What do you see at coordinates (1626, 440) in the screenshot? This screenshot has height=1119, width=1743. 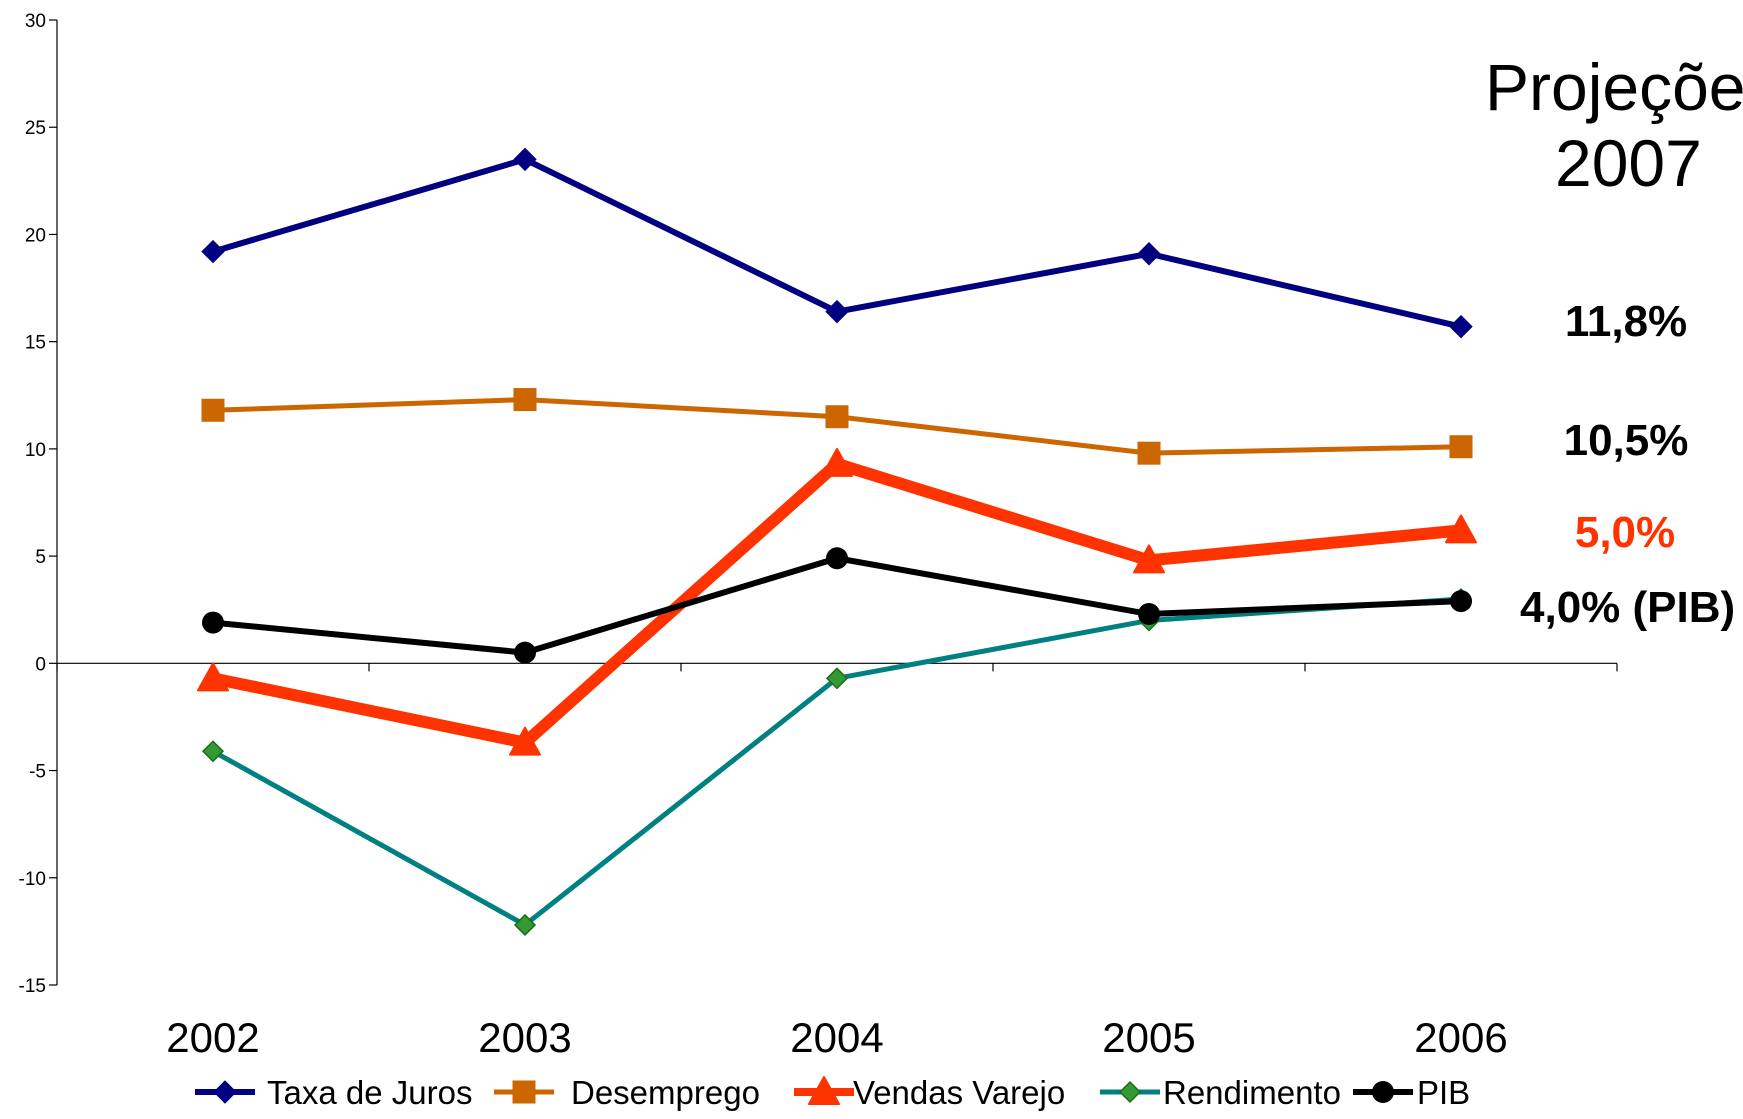 I see `projection-value-label: 10,5%` at bounding box center [1626, 440].